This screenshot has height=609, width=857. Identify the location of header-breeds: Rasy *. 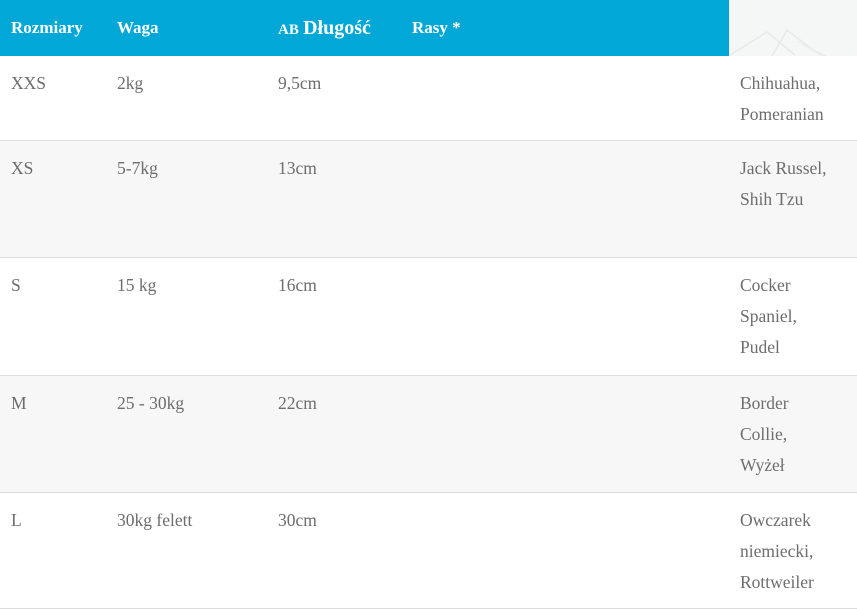
(565, 28).